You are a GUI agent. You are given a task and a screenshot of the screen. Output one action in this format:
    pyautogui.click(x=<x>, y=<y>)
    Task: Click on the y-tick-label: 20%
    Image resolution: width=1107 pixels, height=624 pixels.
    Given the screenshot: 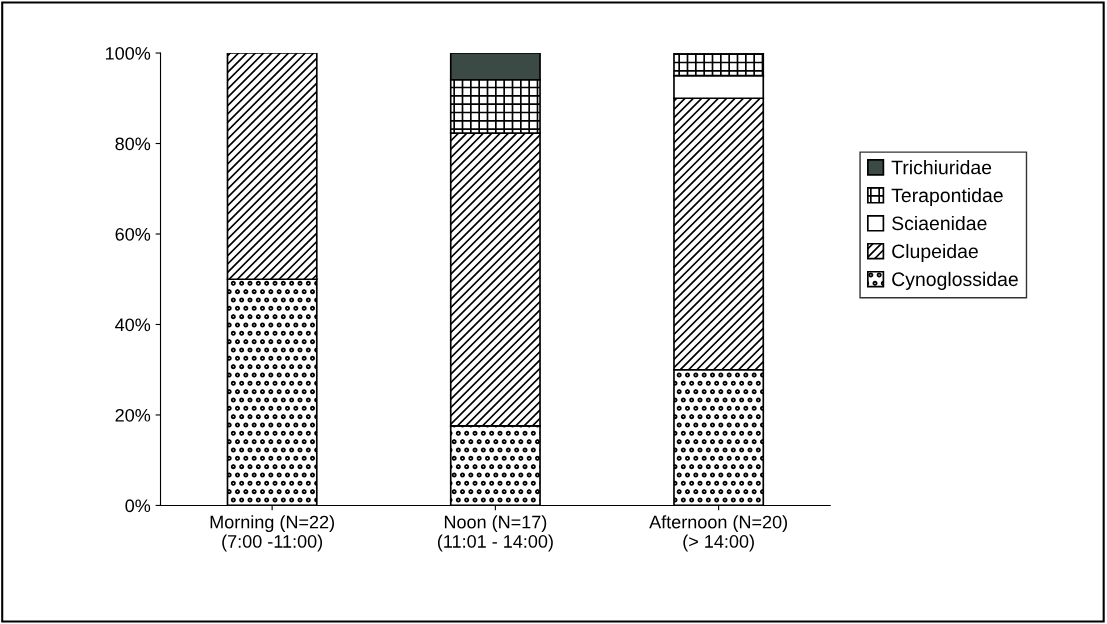 What is the action you would take?
    pyautogui.click(x=133, y=415)
    